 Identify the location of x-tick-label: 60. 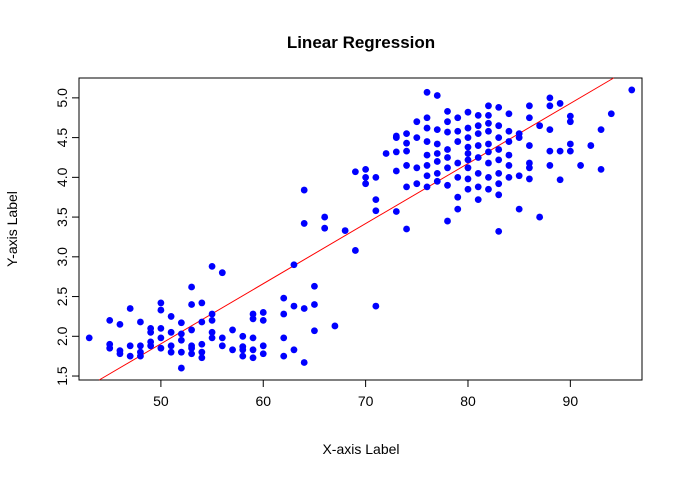
(263, 401).